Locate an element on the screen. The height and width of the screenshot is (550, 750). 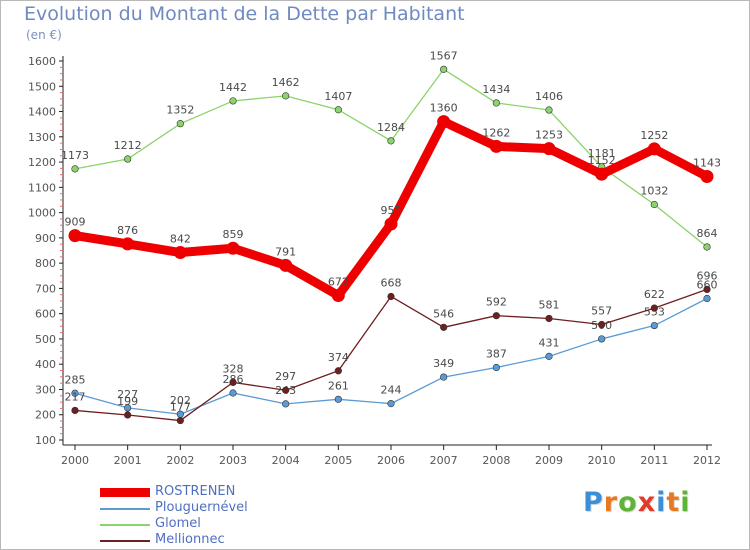
x-tick-label: 2008 is located at coordinates (496, 460).